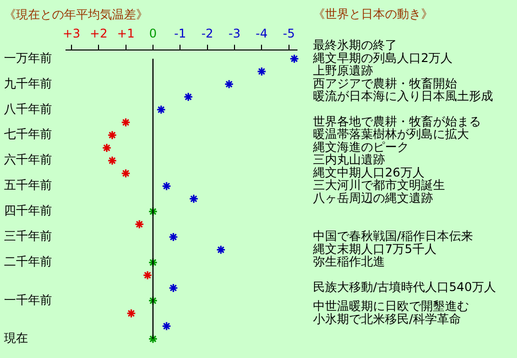 Image resolution: width=517 pixels, height=358 pixels. I want to click on text: 中国で春秋戦国/稲作日本伝来, so click(393, 236).